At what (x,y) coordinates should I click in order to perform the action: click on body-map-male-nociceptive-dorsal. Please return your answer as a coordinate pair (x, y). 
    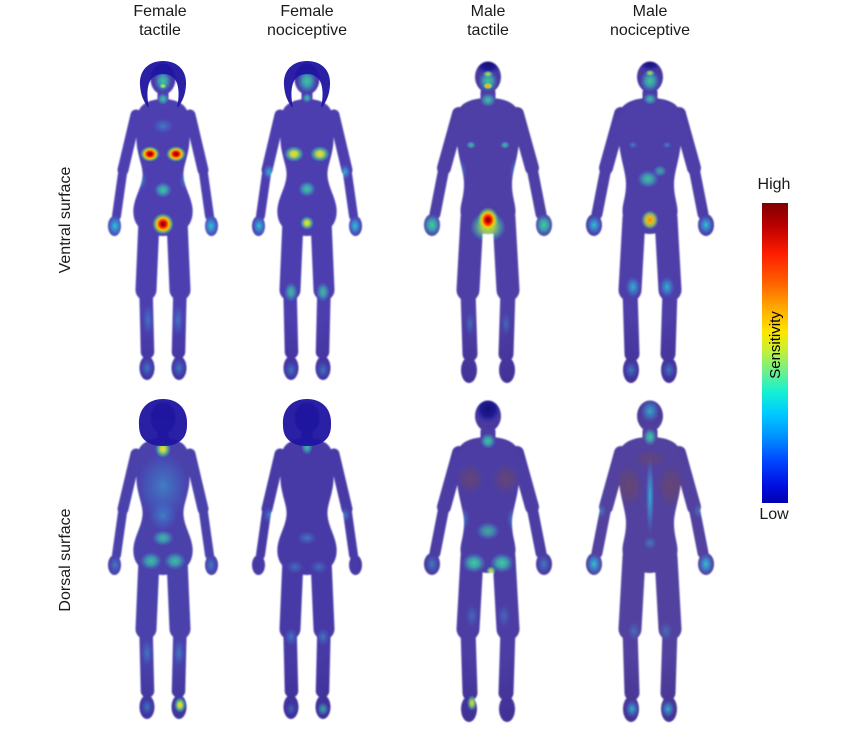
    Looking at the image, I should click on (650, 561).